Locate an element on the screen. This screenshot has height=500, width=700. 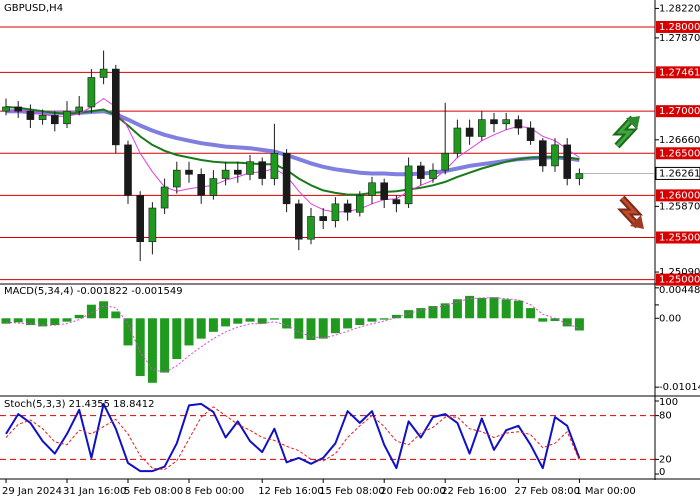
level-label: 1.26000 is located at coordinates (679, 195).